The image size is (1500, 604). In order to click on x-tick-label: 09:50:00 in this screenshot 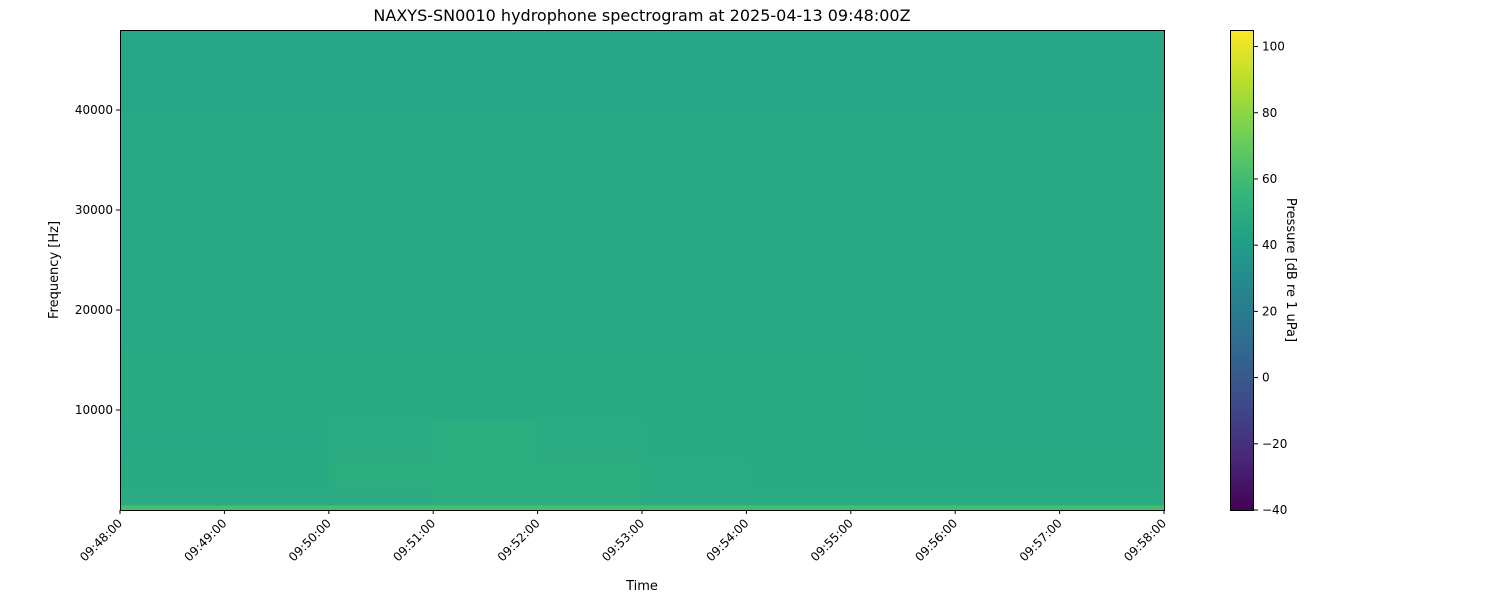, I will do `click(310, 540)`.